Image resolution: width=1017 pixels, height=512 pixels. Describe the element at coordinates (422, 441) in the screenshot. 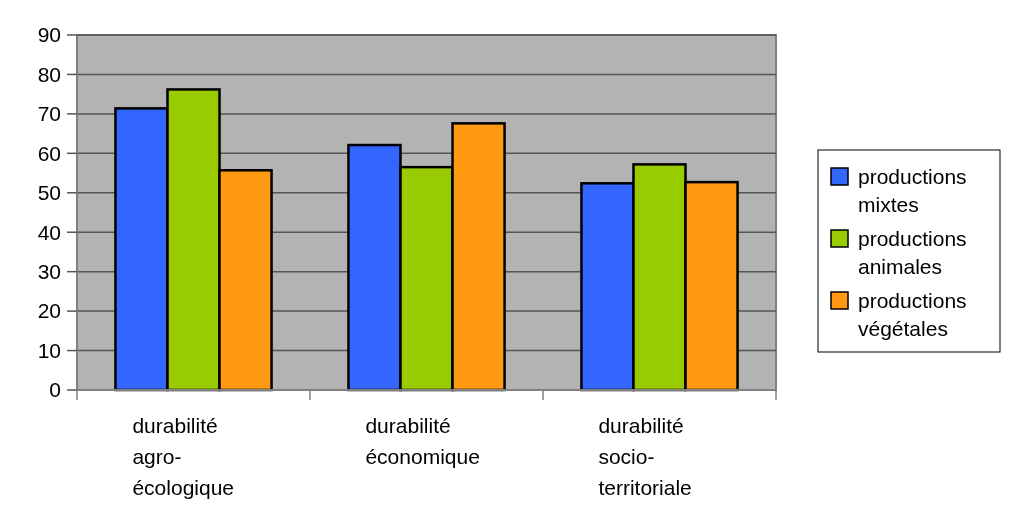

I see `x-tick-label: durabilité économique` at that location.